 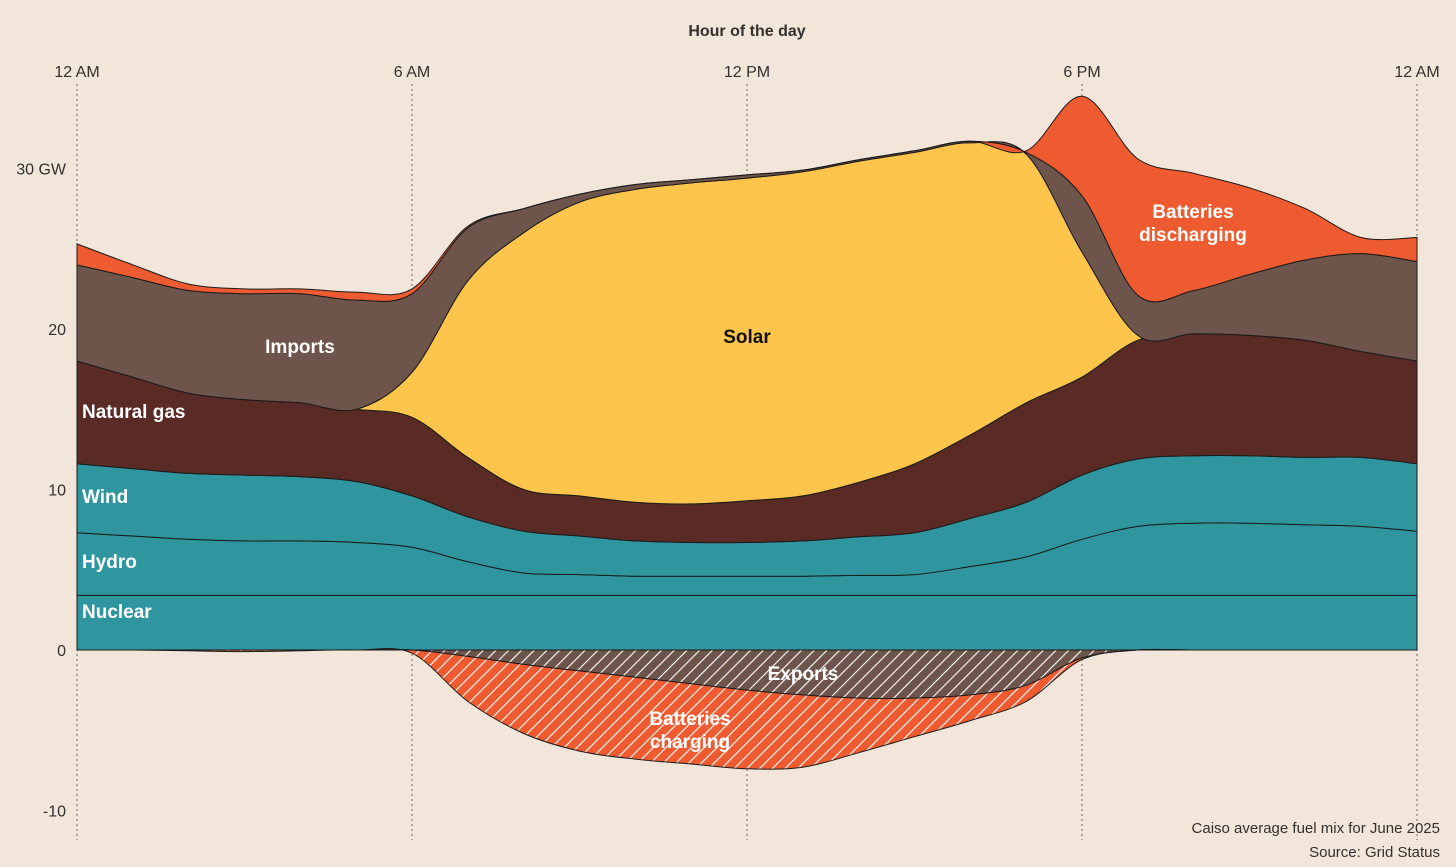 What do you see at coordinates (57, 491) in the screenshot?
I see `y-tick-label: 10` at bounding box center [57, 491].